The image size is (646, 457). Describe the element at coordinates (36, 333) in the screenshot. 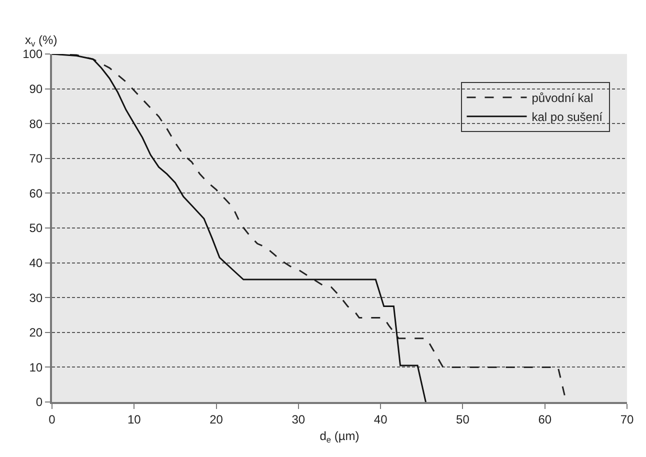

I see `y-tick-label: 20` at that location.